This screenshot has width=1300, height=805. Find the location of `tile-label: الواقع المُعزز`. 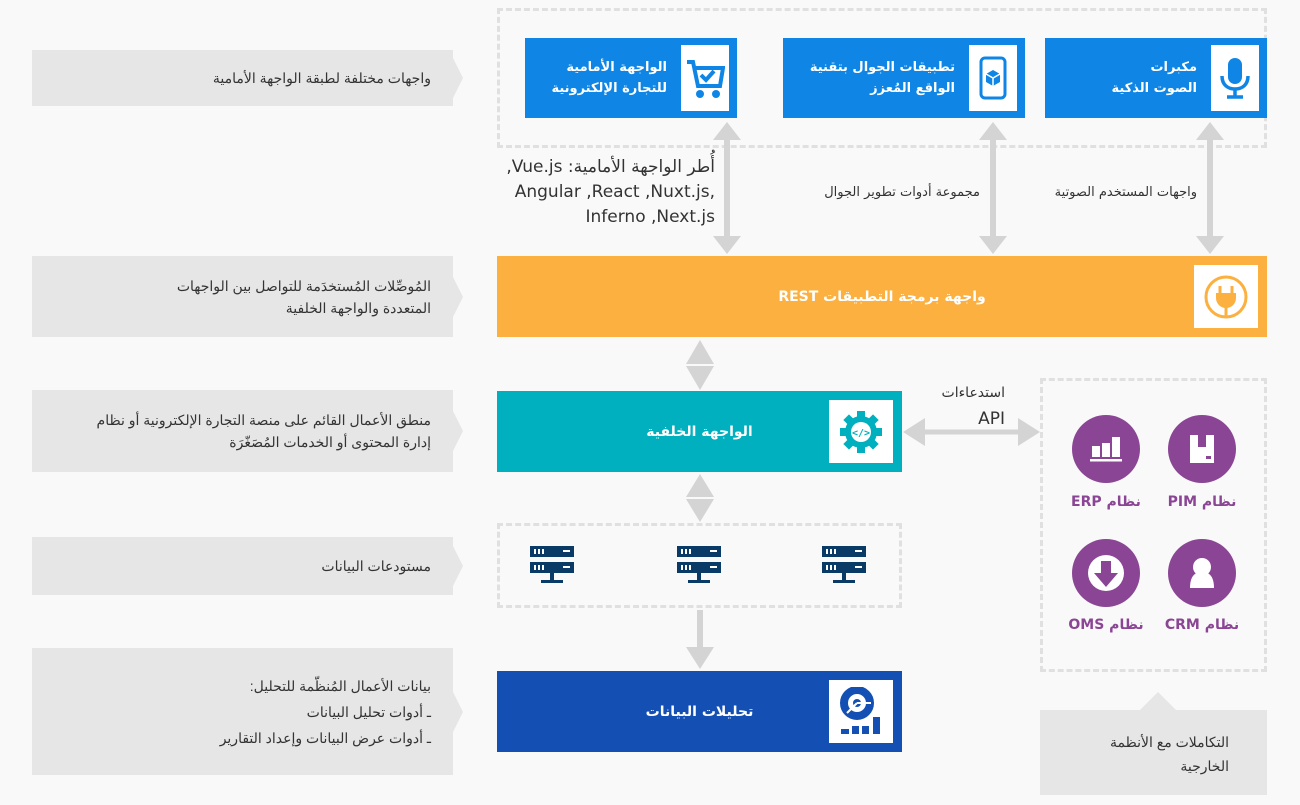

tile-label: الواقع المُعزز is located at coordinates (912, 88).